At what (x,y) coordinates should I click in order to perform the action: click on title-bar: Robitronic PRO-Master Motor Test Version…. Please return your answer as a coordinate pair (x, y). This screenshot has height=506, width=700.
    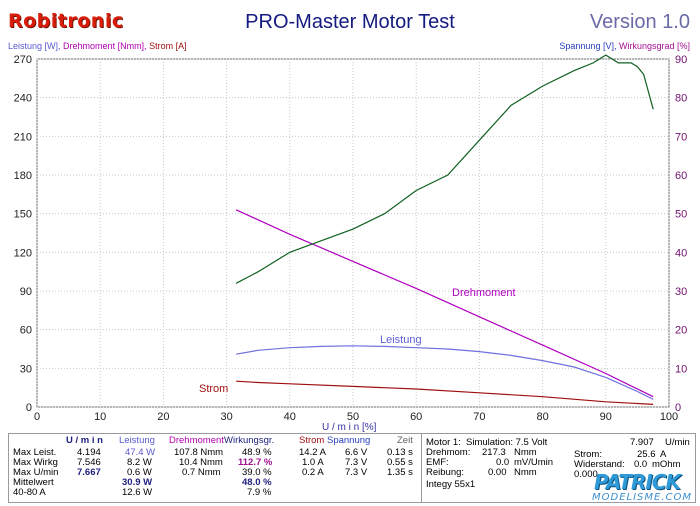
    Looking at the image, I should click on (350, 19).